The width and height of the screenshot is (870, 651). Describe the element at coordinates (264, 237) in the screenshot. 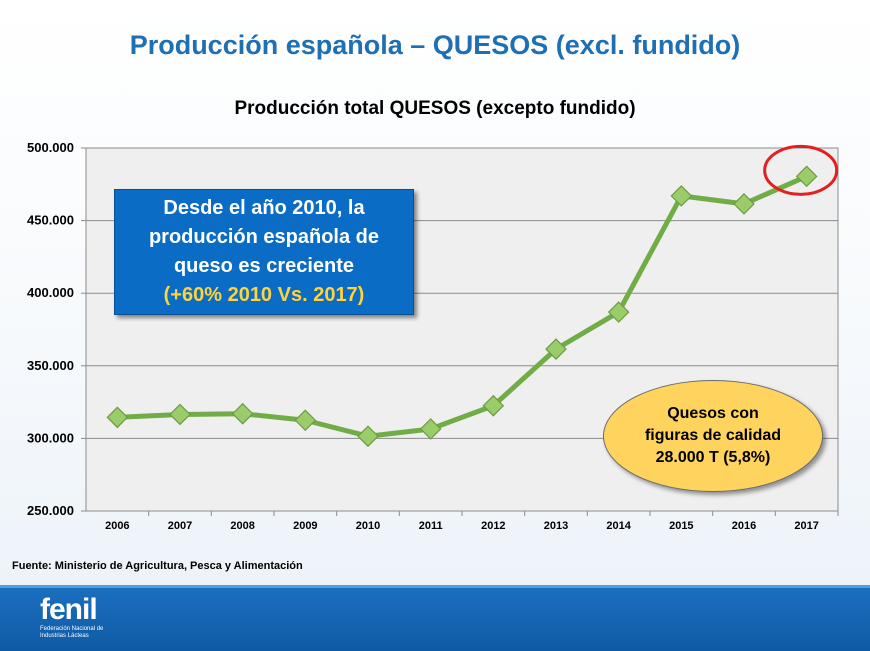

I see `callout-line-2: producción española de` at that location.